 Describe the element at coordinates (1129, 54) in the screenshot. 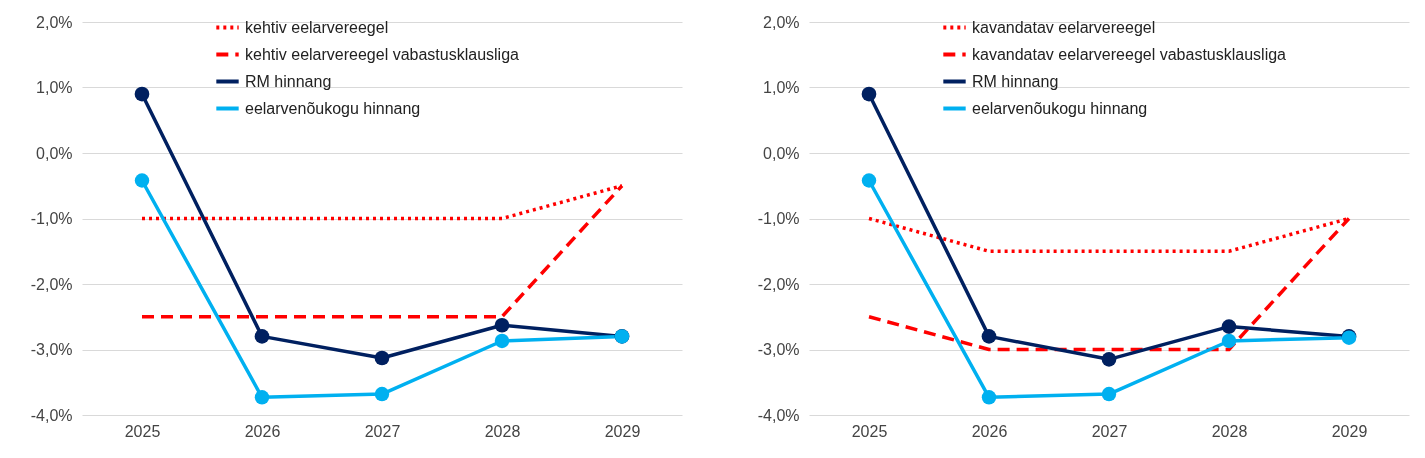

I see `legend-label: kavandatav eelarvereegel vabastusklausliga` at that location.